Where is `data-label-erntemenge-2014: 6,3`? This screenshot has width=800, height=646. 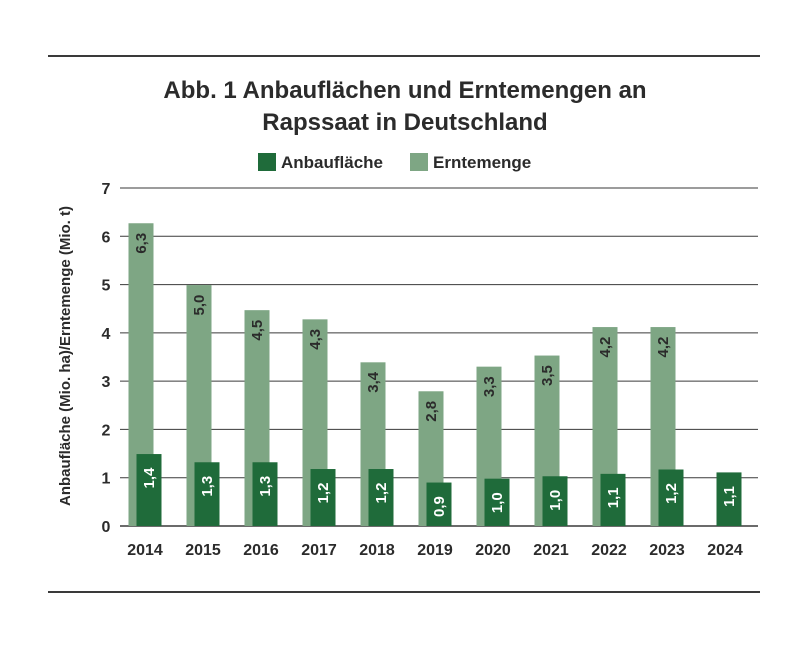
data-label-erntemenge-2014: 6,3 is located at coordinates (141, 243).